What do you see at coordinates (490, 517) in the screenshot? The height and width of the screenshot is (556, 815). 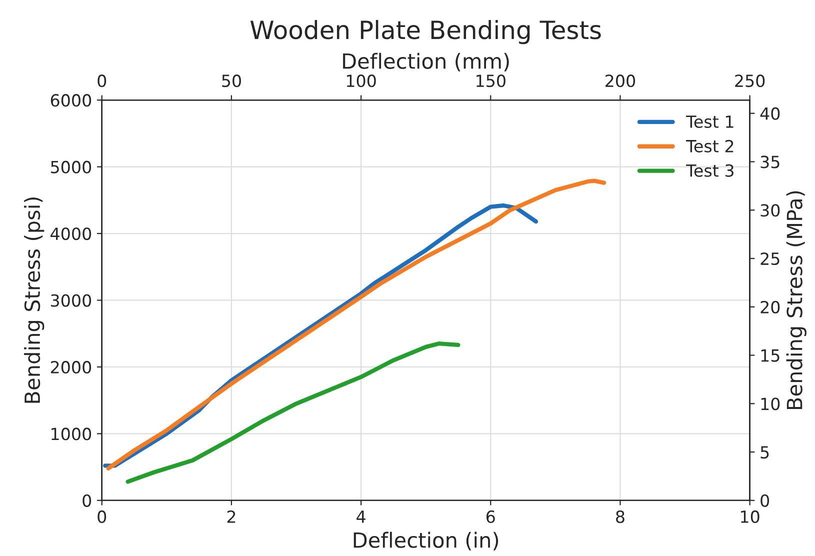 I see `x-tick-label: 6` at bounding box center [490, 517].